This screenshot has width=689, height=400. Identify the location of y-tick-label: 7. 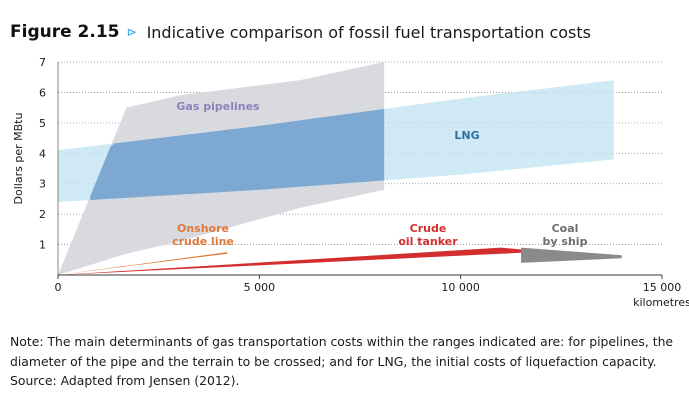
(42, 62).